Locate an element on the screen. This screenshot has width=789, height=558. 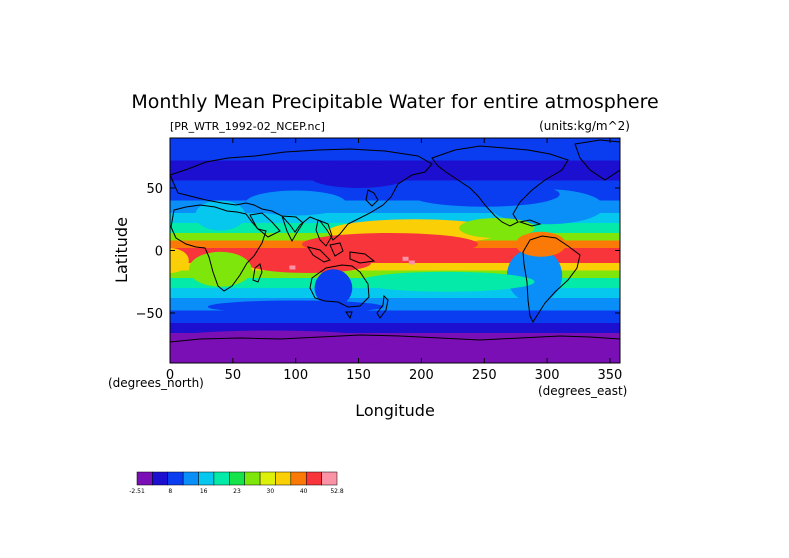
x-tick-label: 50 is located at coordinates (233, 375).